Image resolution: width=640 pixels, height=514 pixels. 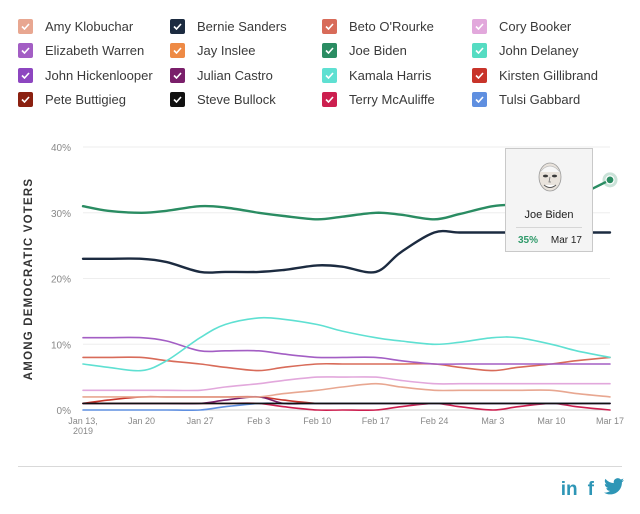 I want to click on legend-item: Amy Klobuchar, so click(x=75, y=26).